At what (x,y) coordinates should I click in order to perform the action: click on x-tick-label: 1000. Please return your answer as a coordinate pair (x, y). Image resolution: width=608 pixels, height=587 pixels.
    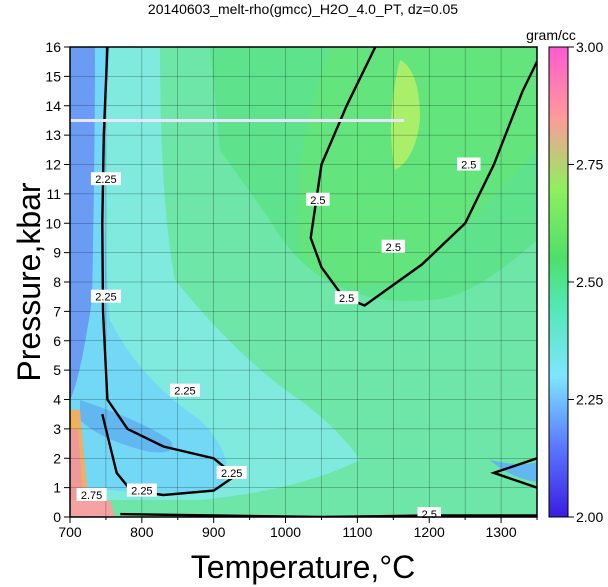
    Looking at the image, I should click on (285, 532).